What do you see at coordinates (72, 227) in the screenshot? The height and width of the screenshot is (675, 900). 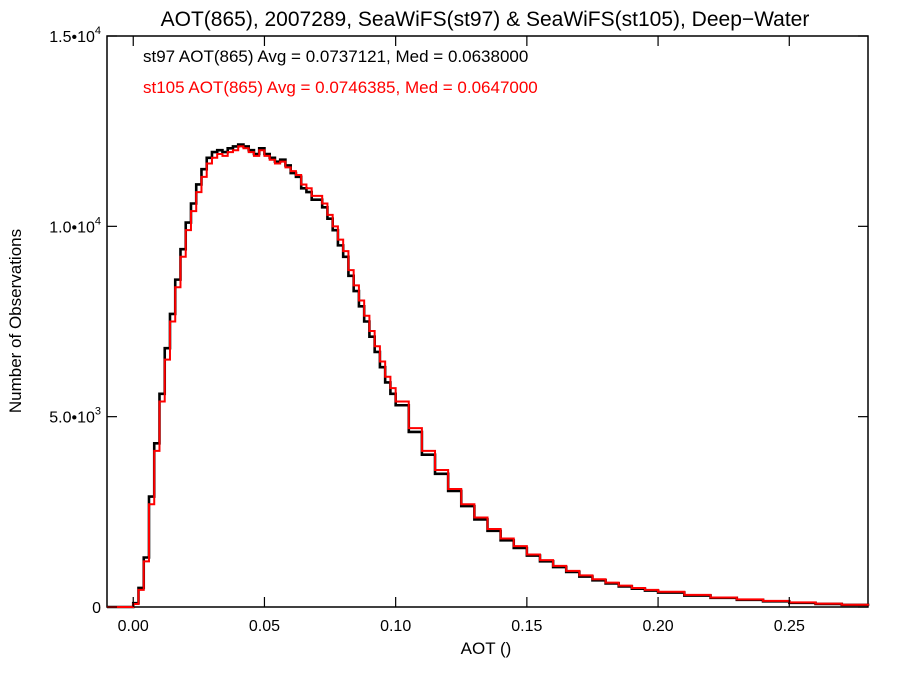 I see `y-tick-label-mantissa: 1.0•10` at bounding box center [72, 227].